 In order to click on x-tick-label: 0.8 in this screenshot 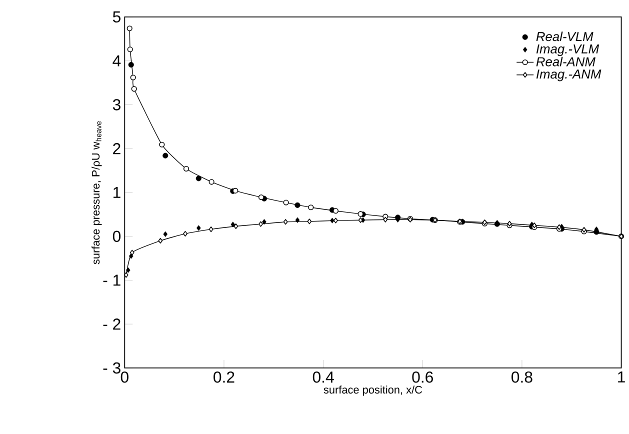, I will do `click(522, 377)`.